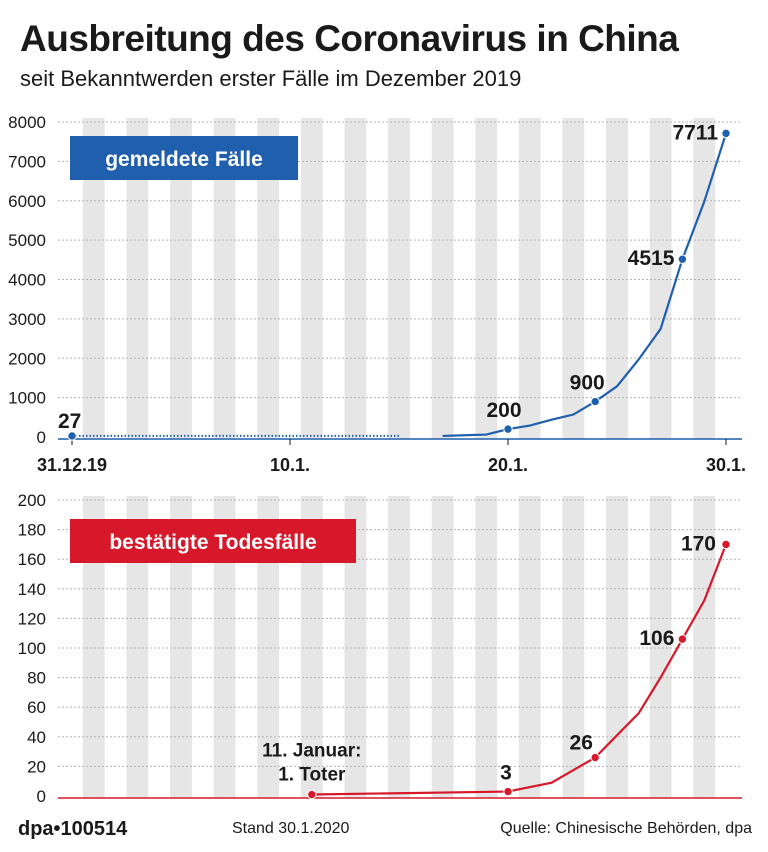 This screenshot has height=852, width=768. What do you see at coordinates (626, 828) in the screenshot?
I see `source-note: Quelle: Chinesische Behörden, dpa` at bounding box center [626, 828].